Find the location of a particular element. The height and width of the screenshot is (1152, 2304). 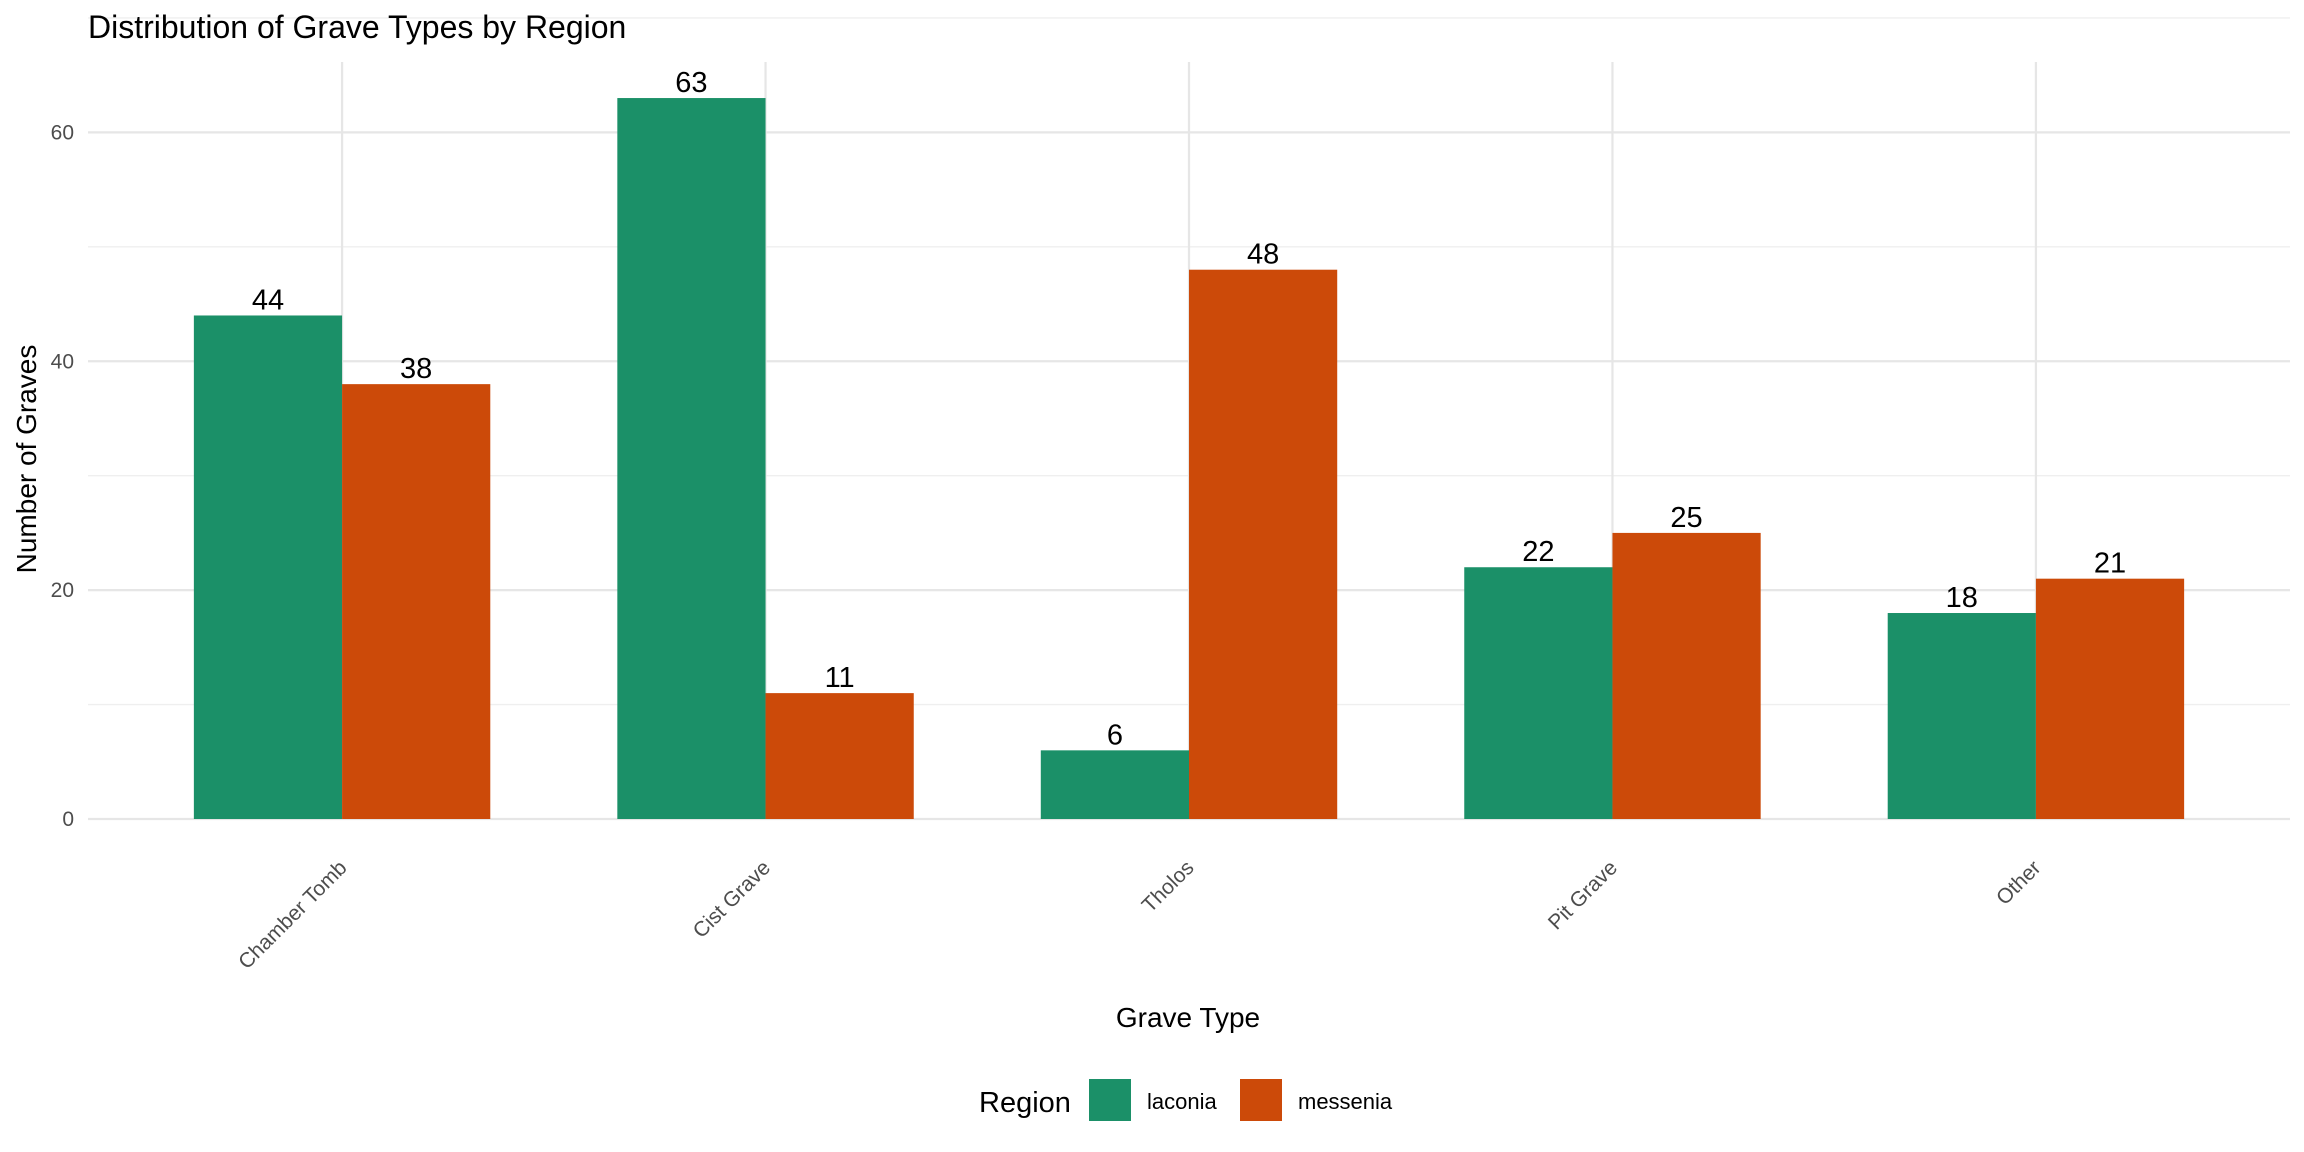

x-axis-title: Grave Type is located at coordinates (1188, 1017).